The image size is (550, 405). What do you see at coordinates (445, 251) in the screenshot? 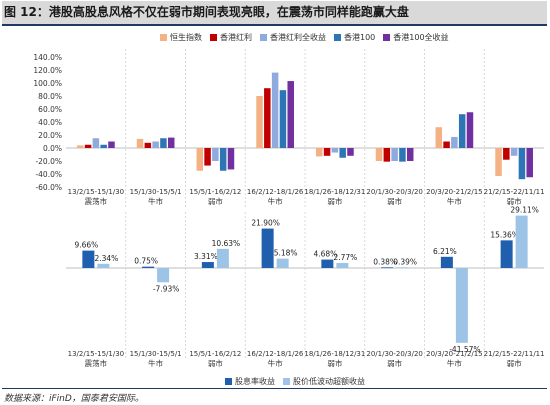
I see `data-label: 6.21%` at bounding box center [445, 251].